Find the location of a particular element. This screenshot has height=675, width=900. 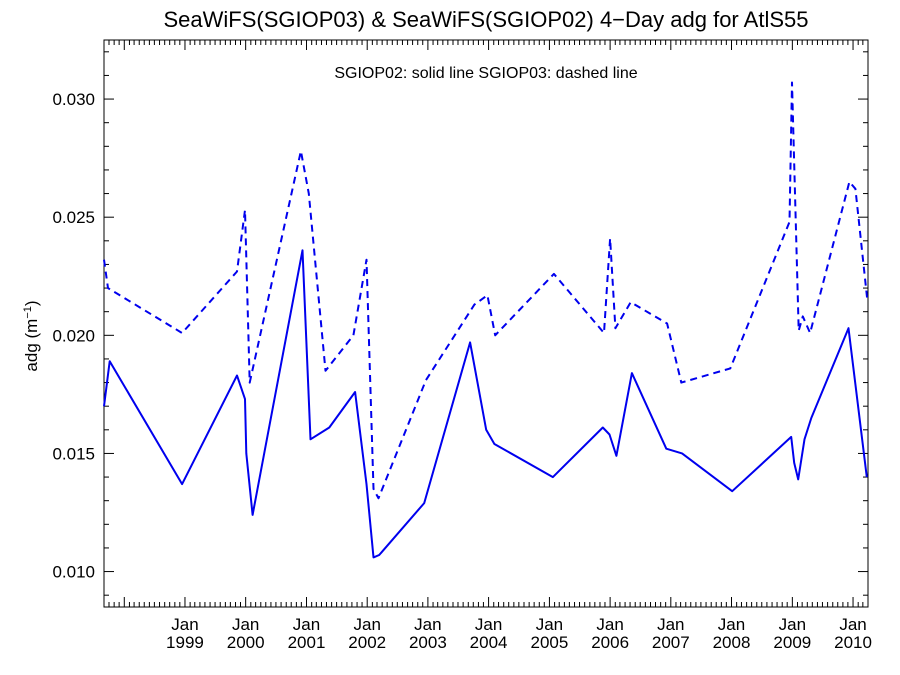

y-tick-label: 0.025 is located at coordinates (73, 217).